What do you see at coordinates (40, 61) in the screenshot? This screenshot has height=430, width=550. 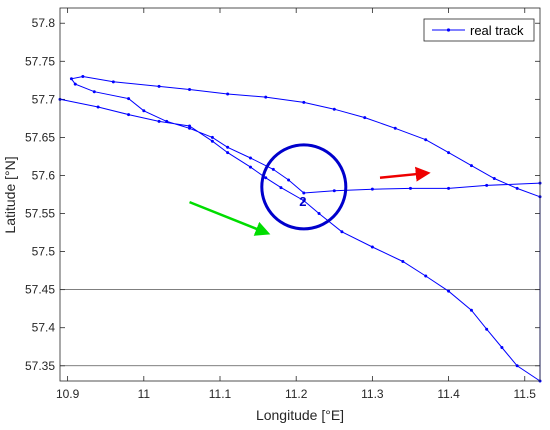 I see `y-tick-label: 57.75` at bounding box center [40, 61].